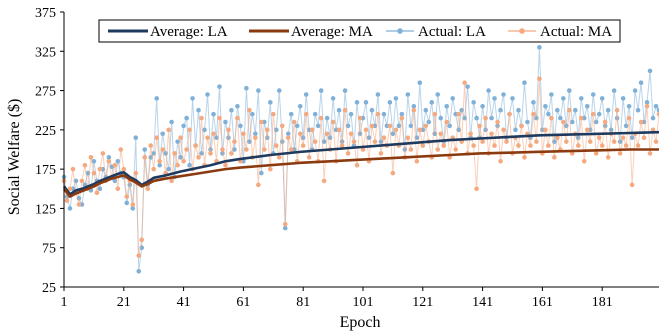 The height and width of the screenshot is (332, 659). What do you see at coordinates (602, 302) in the screenshot?
I see `x-tick-label: 181` at bounding box center [602, 302].